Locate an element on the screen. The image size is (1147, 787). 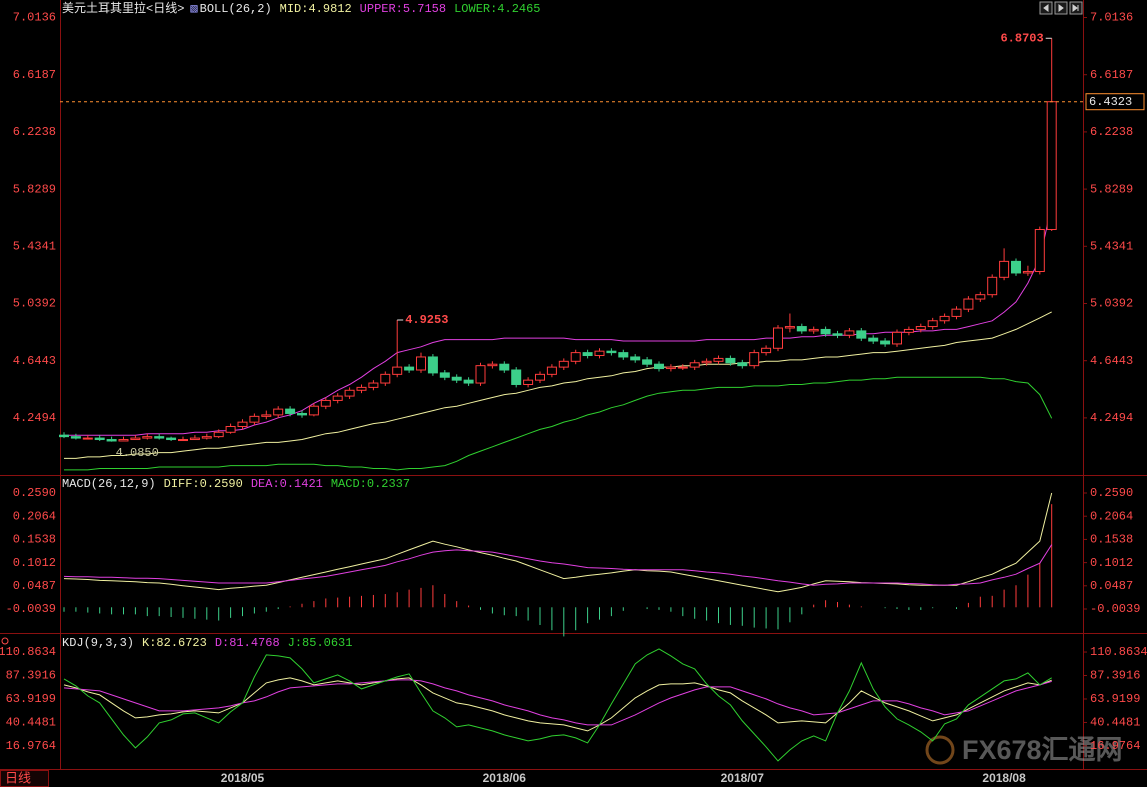
y-tick-label-right: 6.6187 is located at coordinates (1111, 75).